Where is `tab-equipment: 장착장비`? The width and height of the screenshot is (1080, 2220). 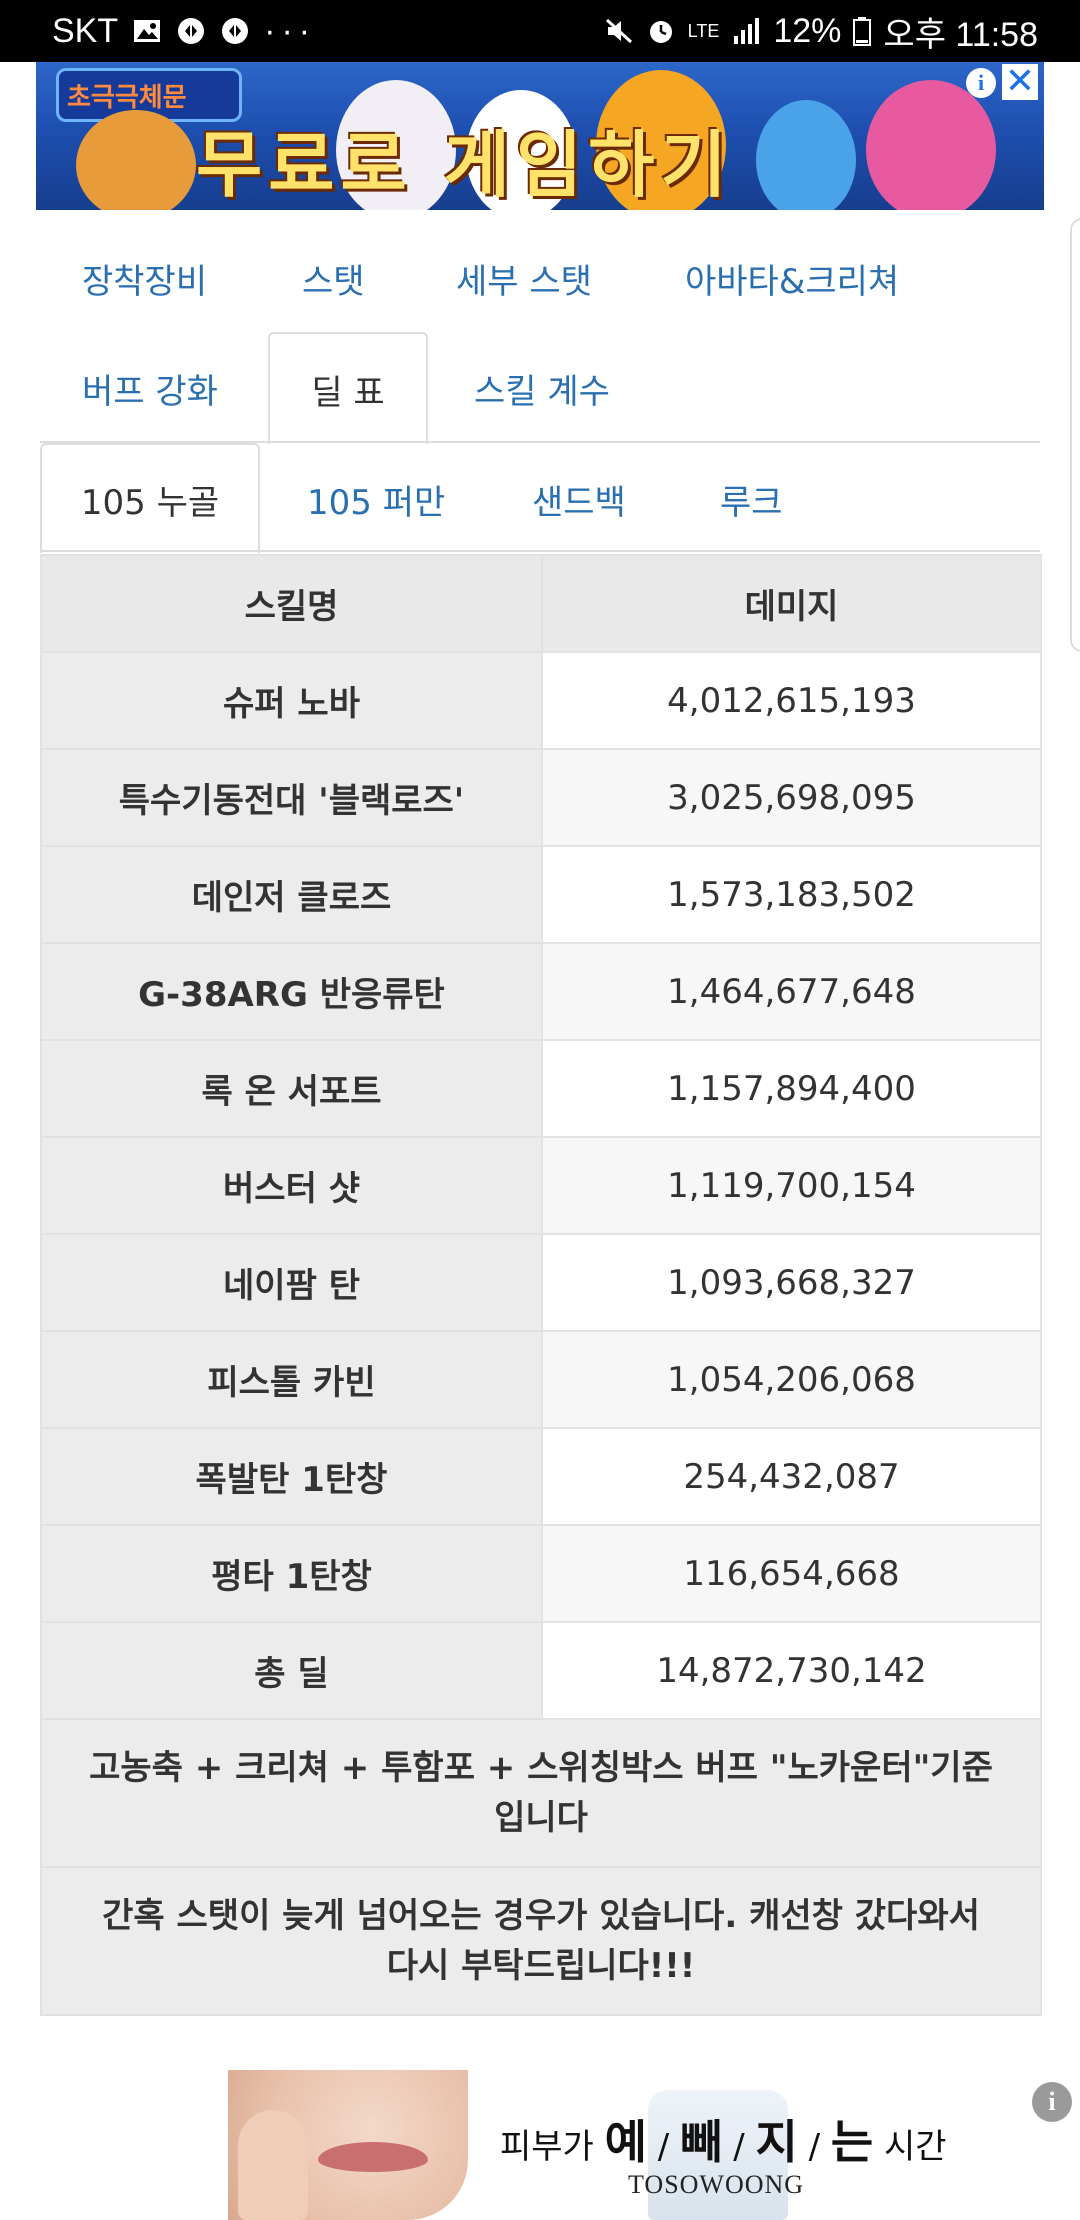
tab-equipment: 장착장비 is located at coordinates (145, 282).